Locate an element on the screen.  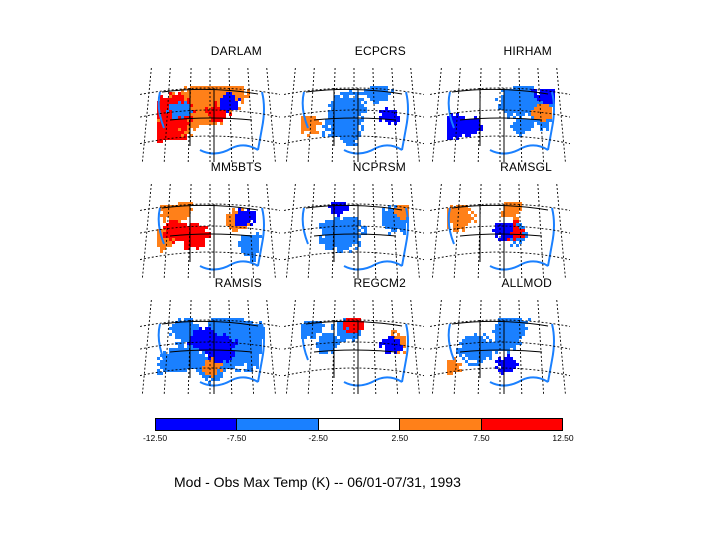
map-panel-ramsis: RAMSIS is located at coordinates (210, 335).